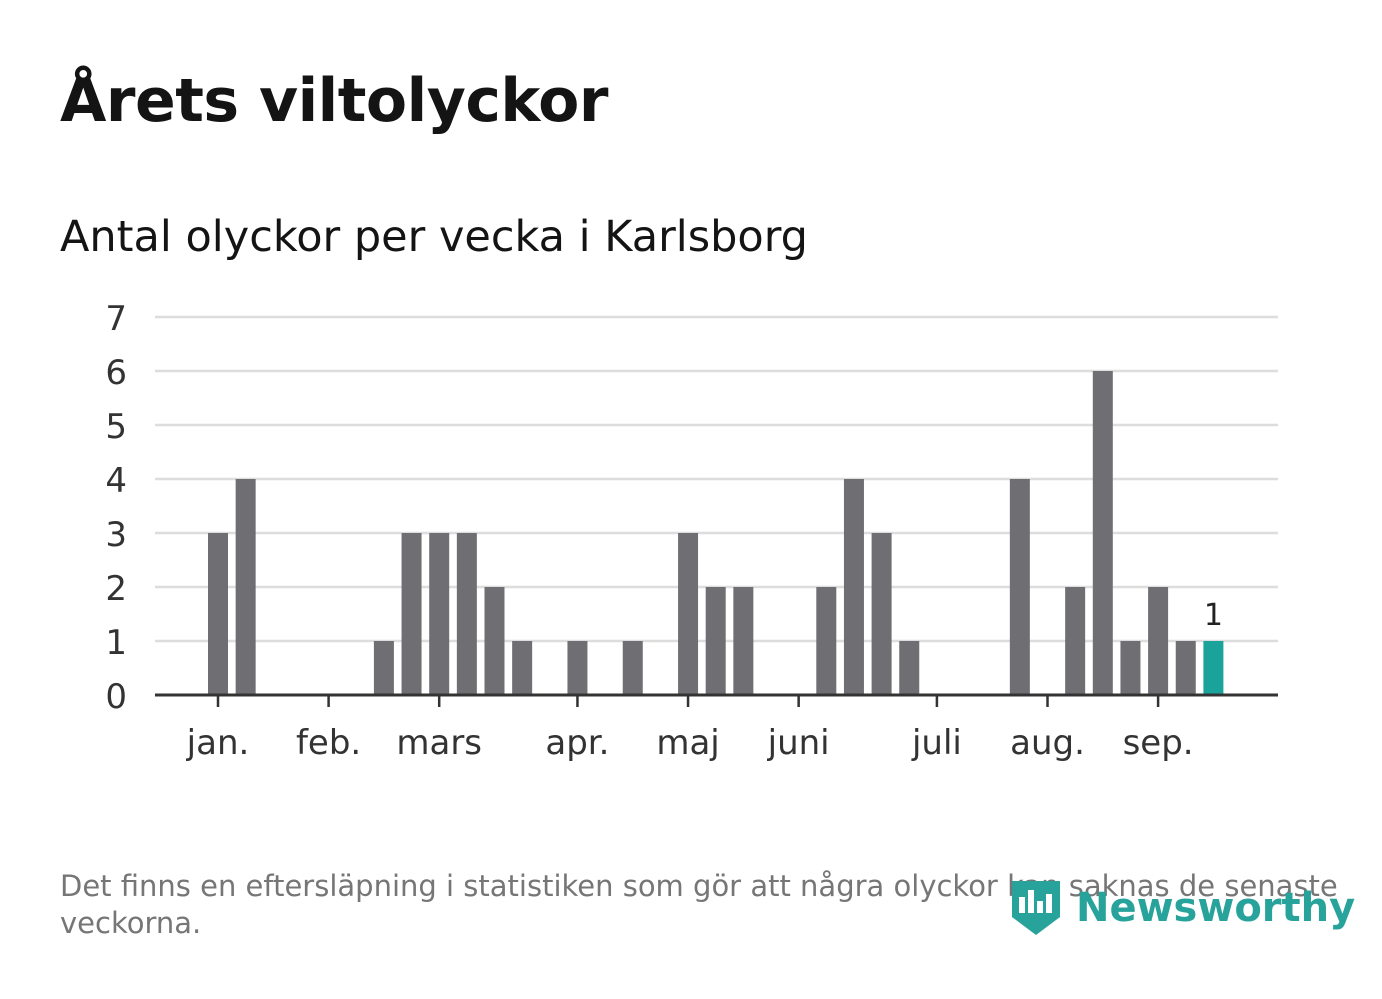 This screenshot has width=1382, height=999. Describe the element at coordinates (116, 427) in the screenshot. I see `y-tick-label: 5` at that location.